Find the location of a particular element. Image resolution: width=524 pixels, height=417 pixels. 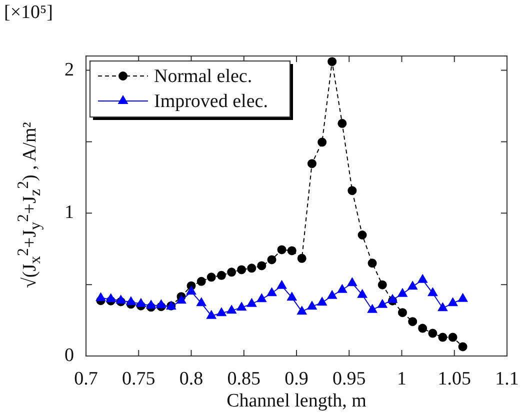

x-tick-label: 1.05 is located at coordinates (454, 379).